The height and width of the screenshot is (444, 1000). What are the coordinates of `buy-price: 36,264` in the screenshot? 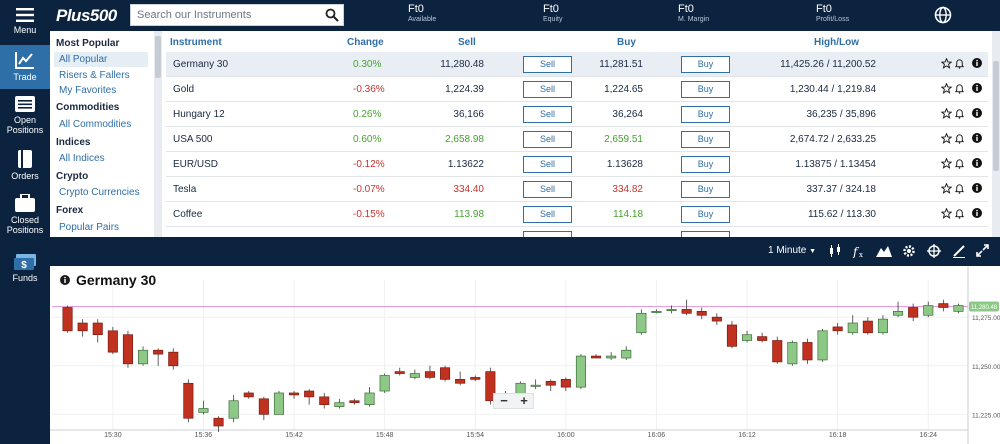 It's located at (627, 114).